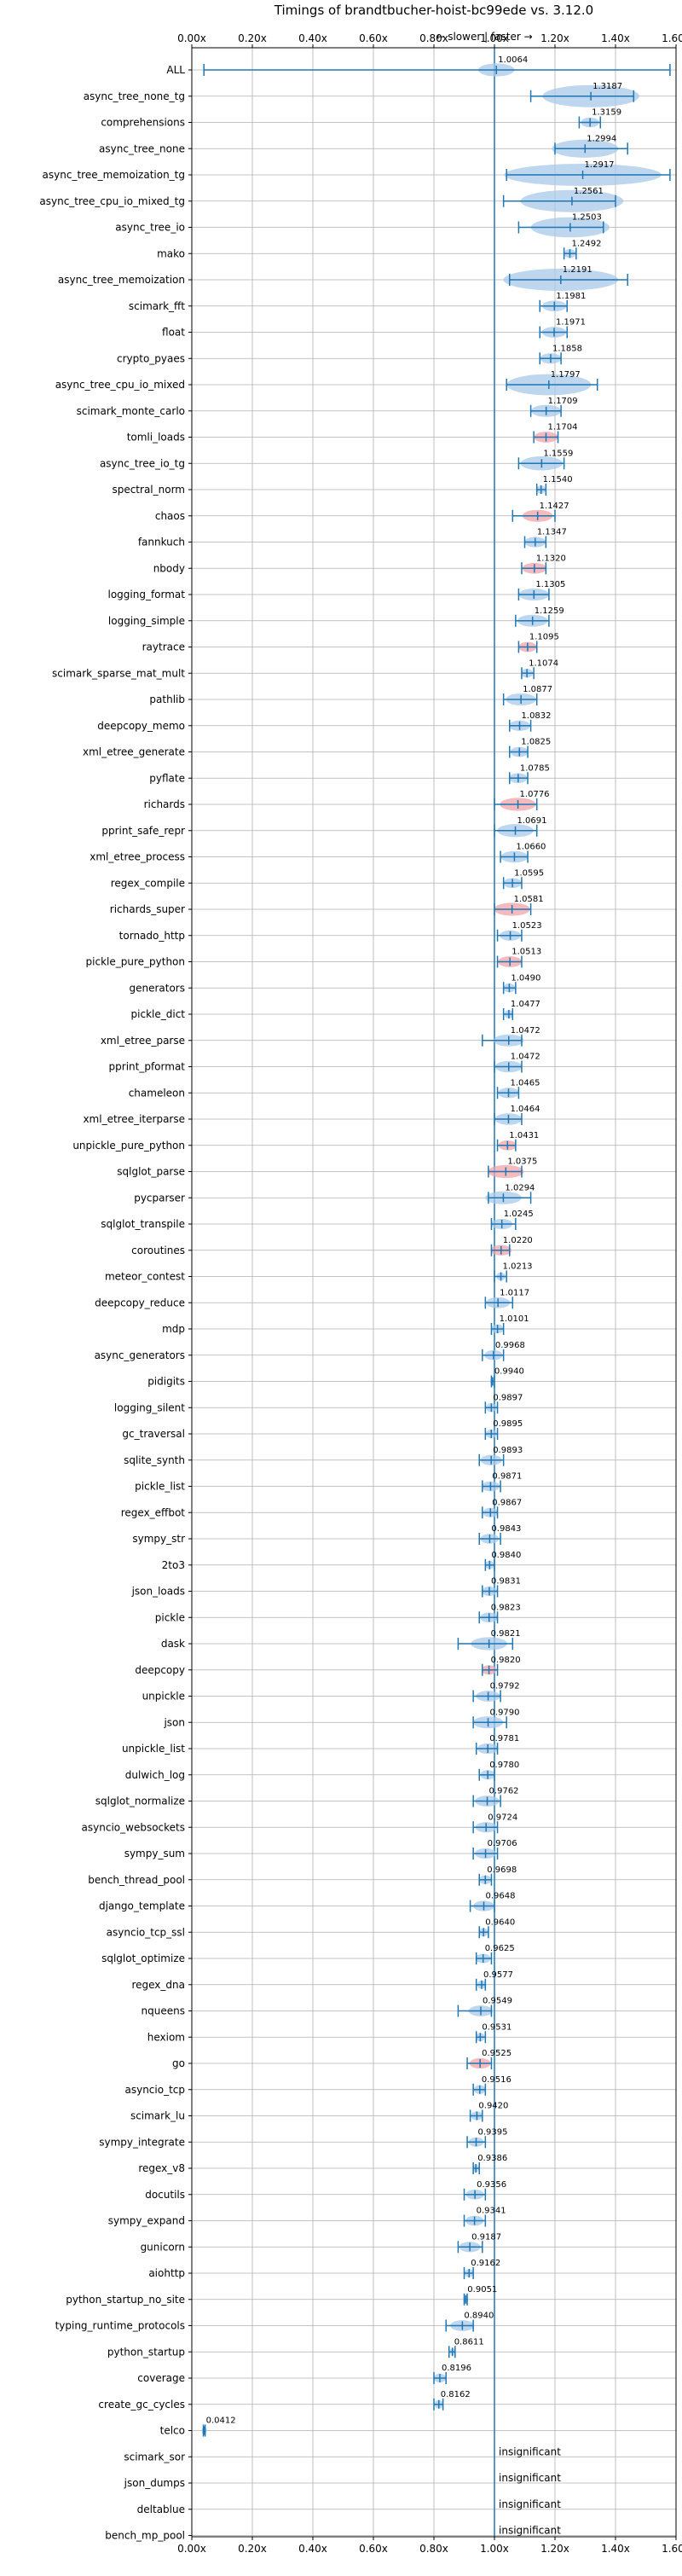 The image size is (682, 2576). I want to click on benchmark-label: chameleon, so click(157, 1093).